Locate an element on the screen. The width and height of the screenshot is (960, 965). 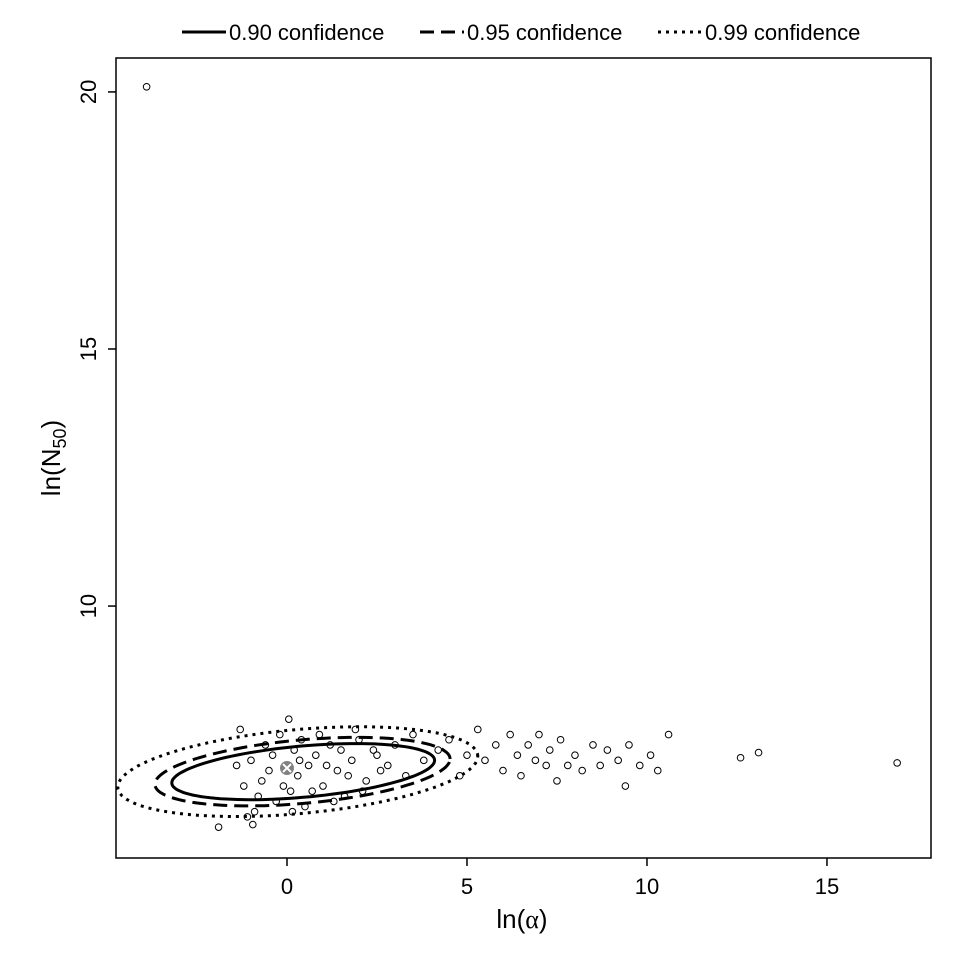
legend-label: 0.90 confidence is located at coordinates (306, 32).